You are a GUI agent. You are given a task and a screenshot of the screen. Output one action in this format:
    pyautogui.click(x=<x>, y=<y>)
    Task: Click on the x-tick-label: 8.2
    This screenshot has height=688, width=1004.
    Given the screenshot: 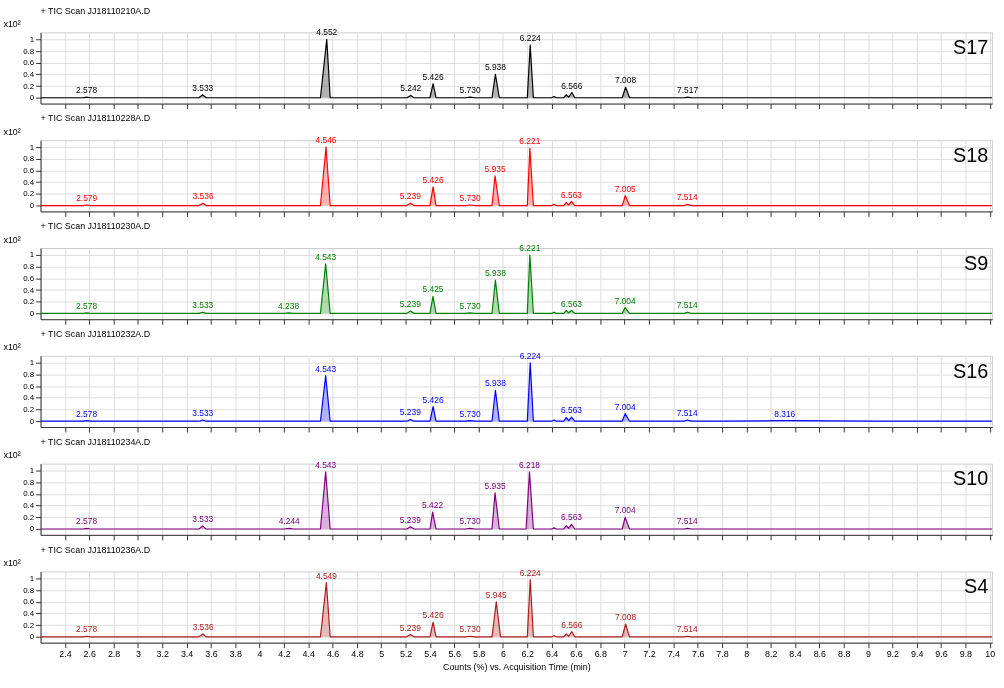 What is the action you would take?
    pyautogui.click(x=771, y=654)
    